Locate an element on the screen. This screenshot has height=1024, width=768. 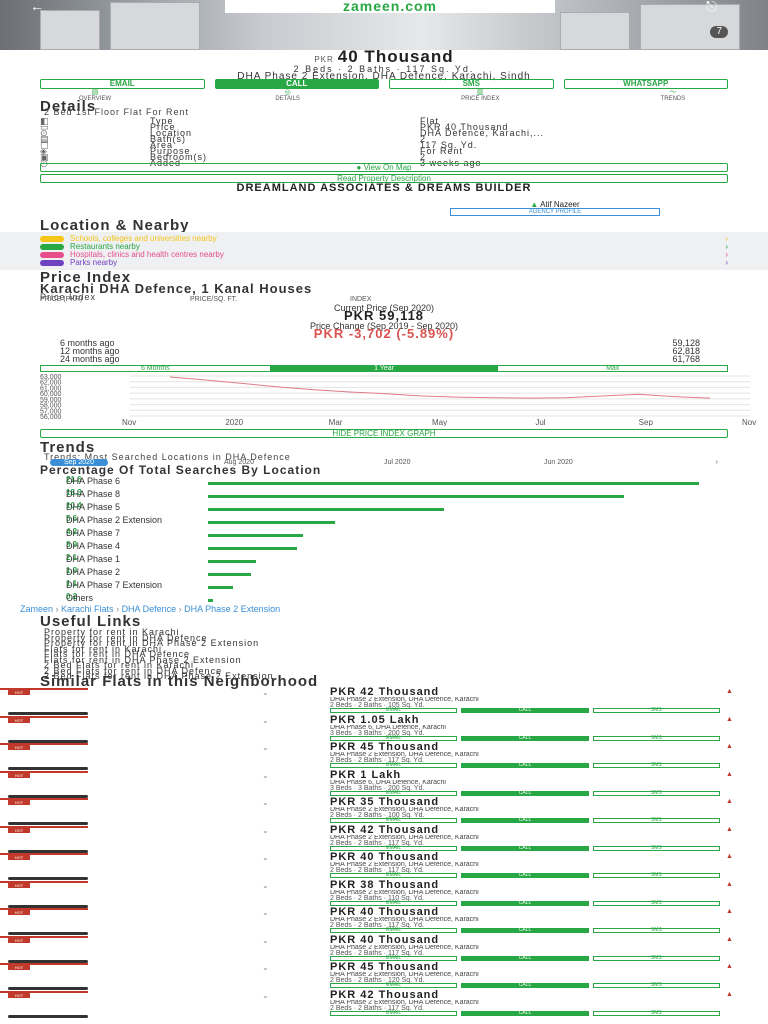
breadcrumb-link: DHA Phase 2 Extension is located at coordinates (232, 609).